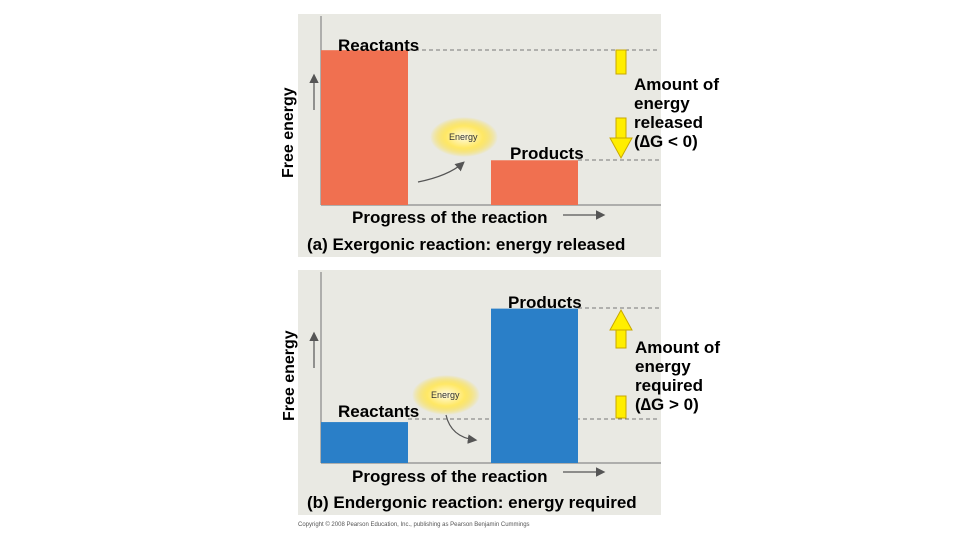 The width and height of the screenshot is (960, 540). What do you see at coordinates (441, 172) in the screenshot?
I see `panel-a-curved-arrow-icon` at bounding box center [441, 172].